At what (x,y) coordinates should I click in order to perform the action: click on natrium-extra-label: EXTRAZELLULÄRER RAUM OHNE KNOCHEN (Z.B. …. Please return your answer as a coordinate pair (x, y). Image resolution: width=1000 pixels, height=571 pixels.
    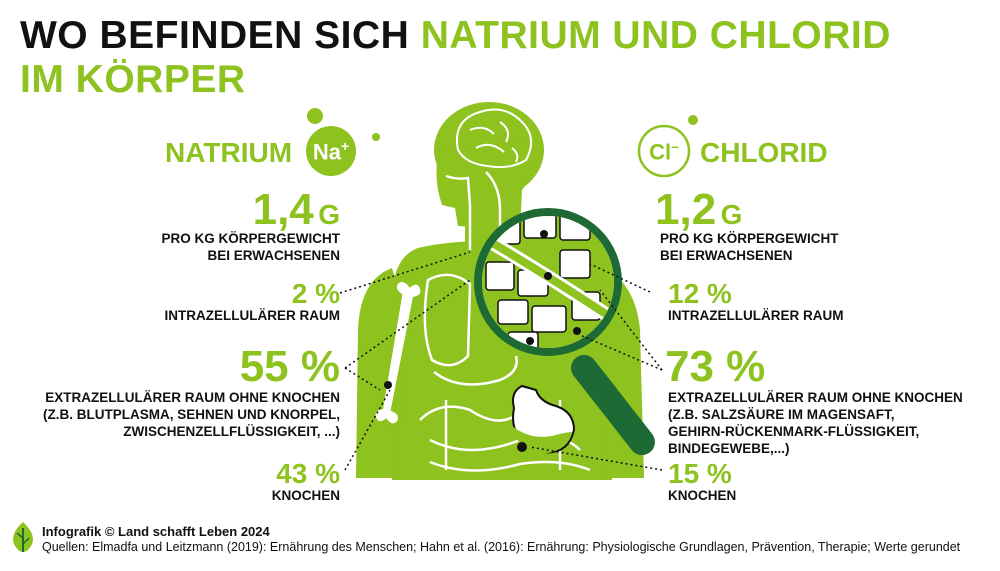
    Looking at the image, I should click on (191, 414).